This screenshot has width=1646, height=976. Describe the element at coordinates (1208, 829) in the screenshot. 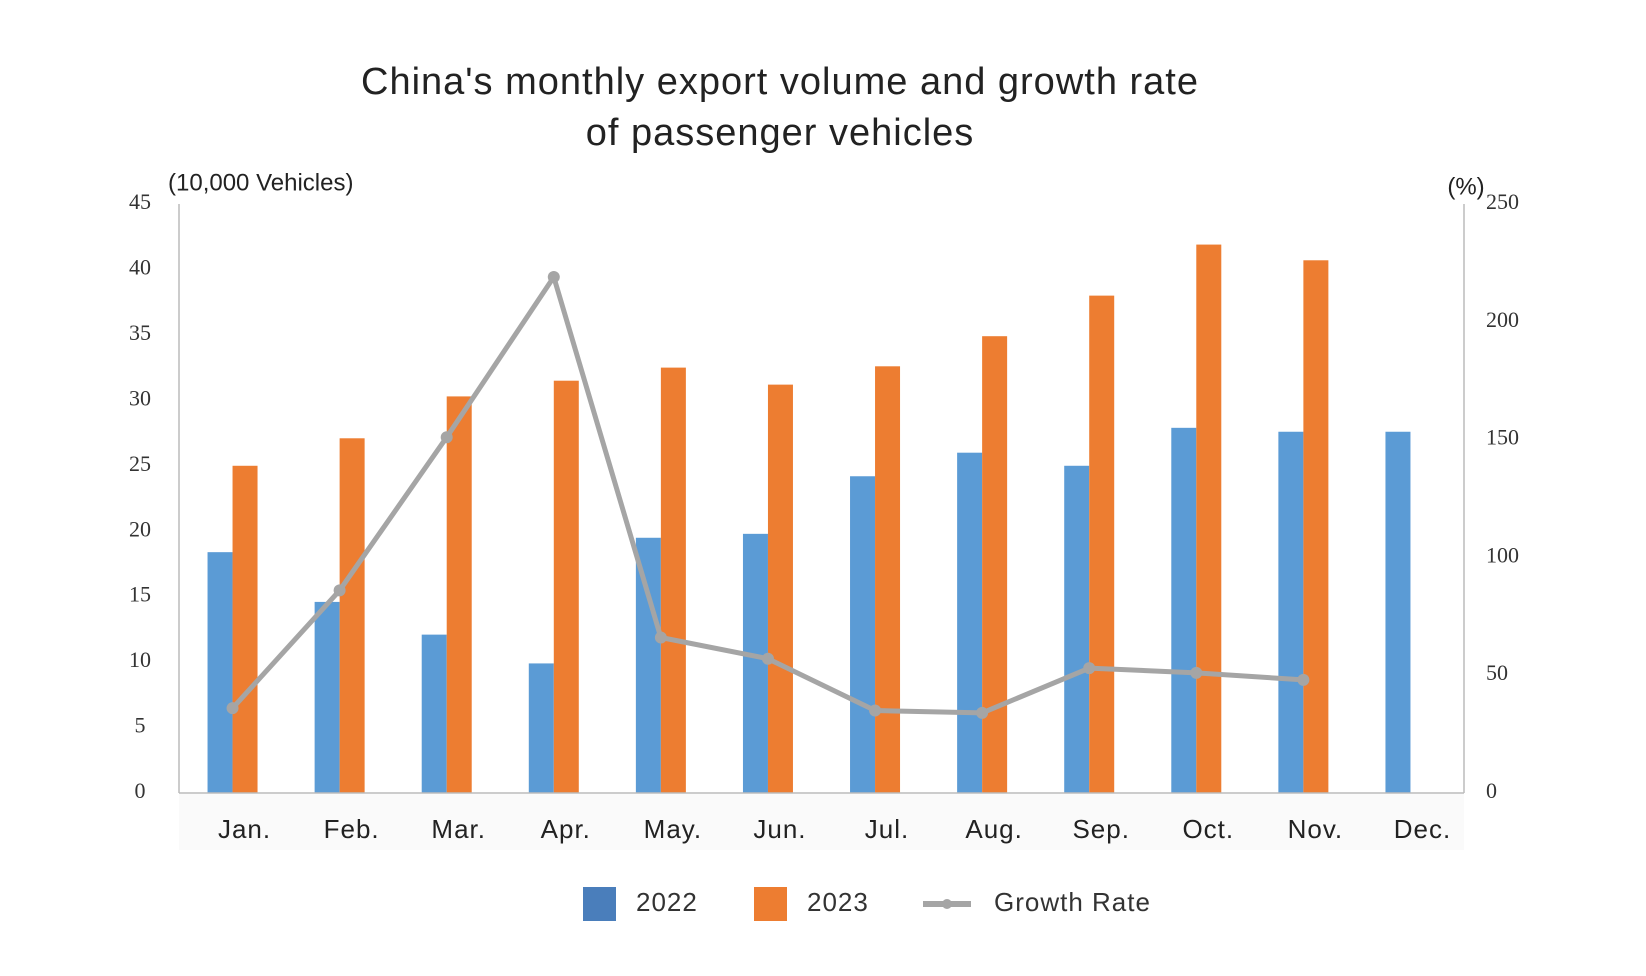

I see `x-tick-label: Oct.` at that location.